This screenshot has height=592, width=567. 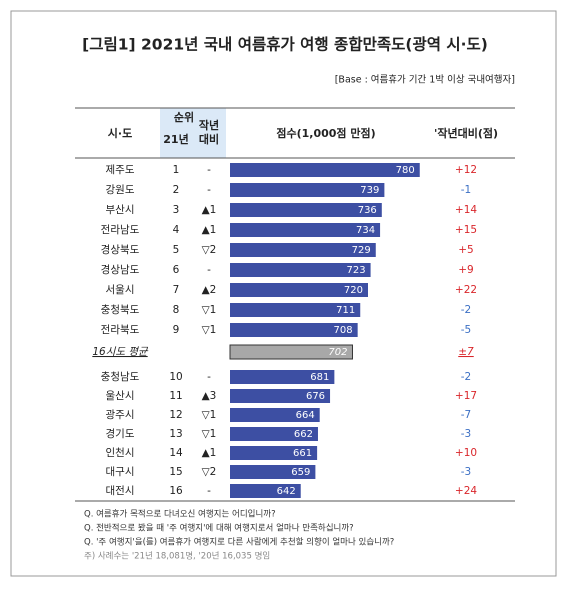 I want to click on region: 경기도, so click(x=120, y=433).